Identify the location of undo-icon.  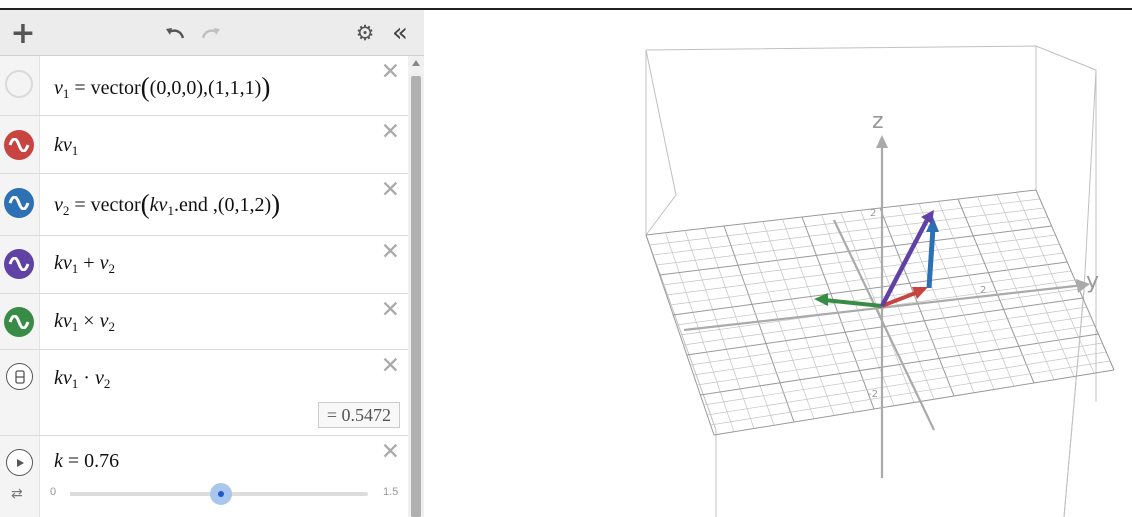
(175, 33).